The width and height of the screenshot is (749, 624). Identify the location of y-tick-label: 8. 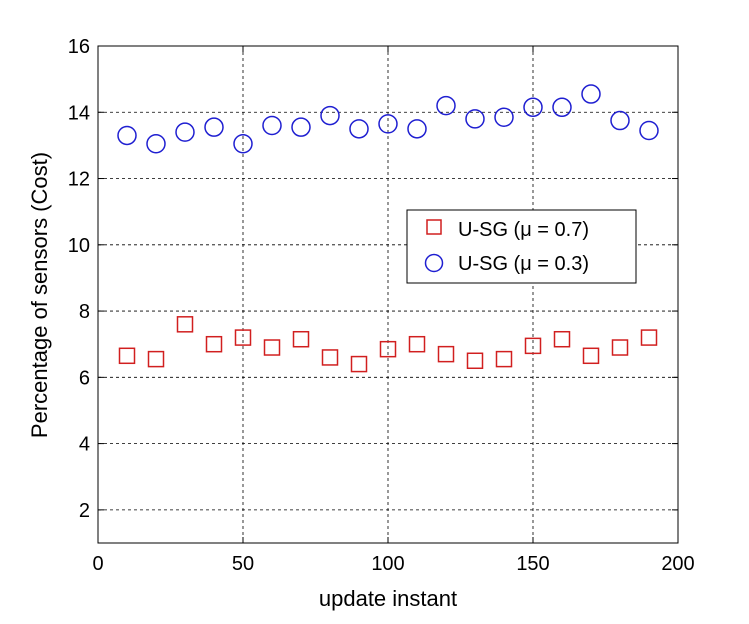
(84, 312).